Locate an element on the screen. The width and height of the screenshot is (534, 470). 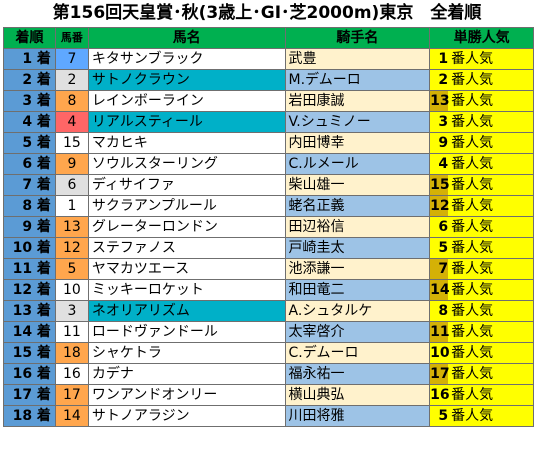
horse-name-cell: キタサンブラック is located at coordinates (186, 59).